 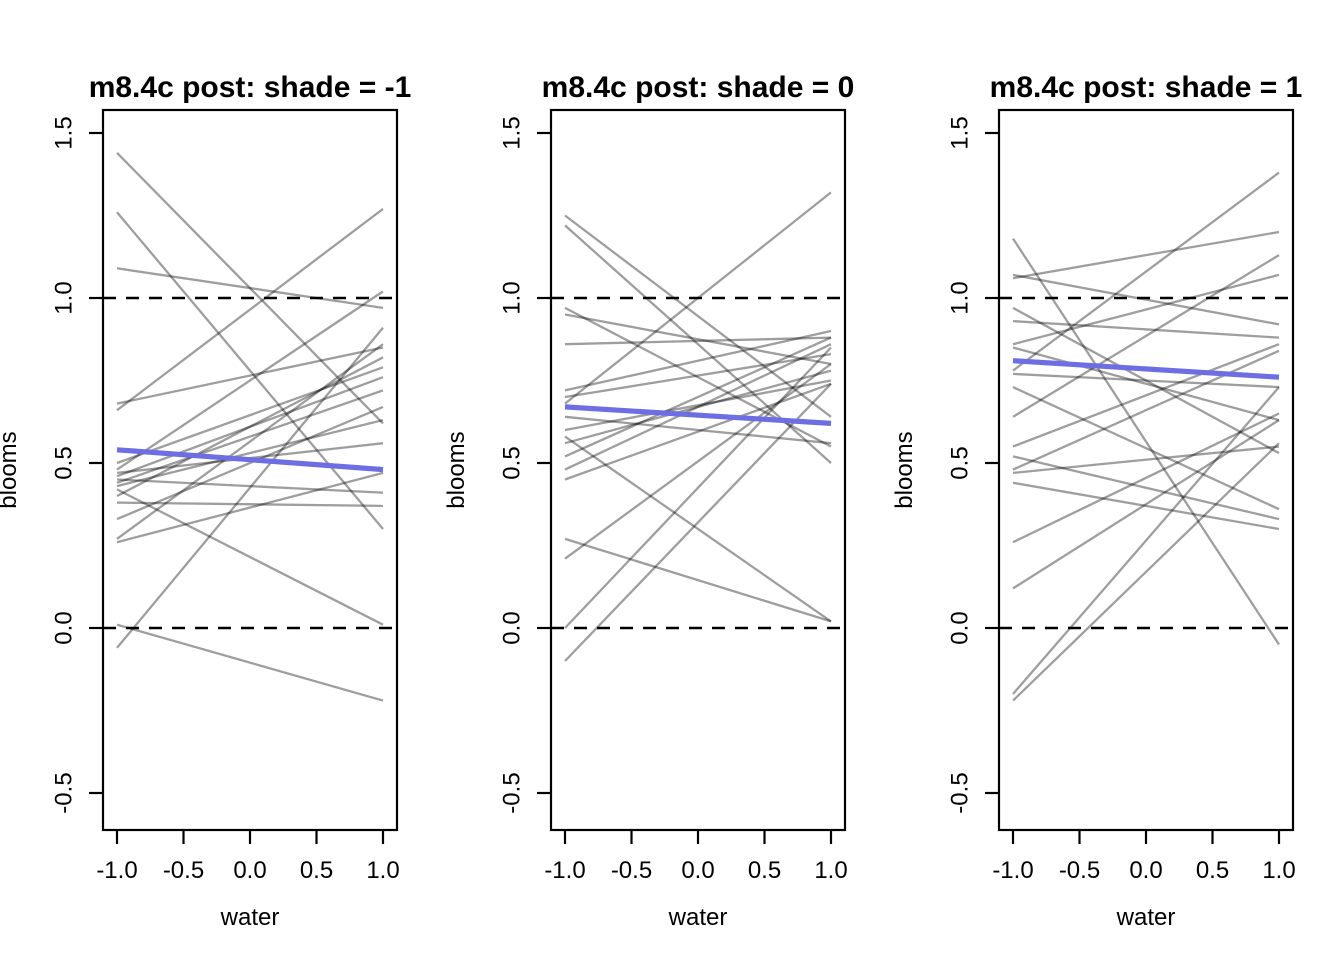 What do you see at coordinates (698, 87) in the screenshot?
I see `panel-title: m8.4c post: shade = 0` at bounding box center [698, 87].